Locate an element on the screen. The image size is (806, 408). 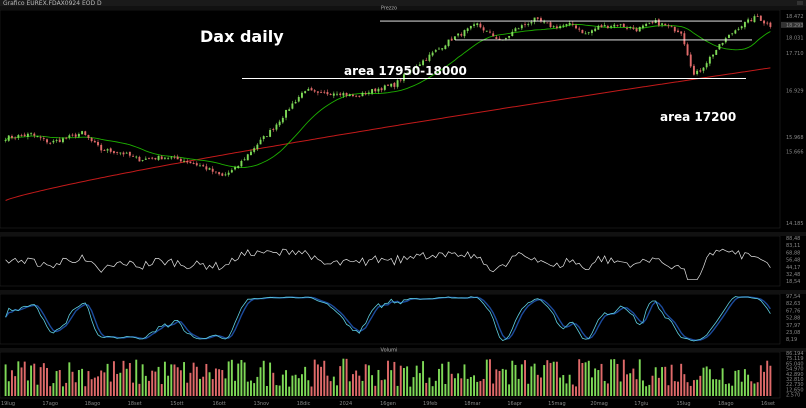
rsi-line is located at coordinates (388, 264).